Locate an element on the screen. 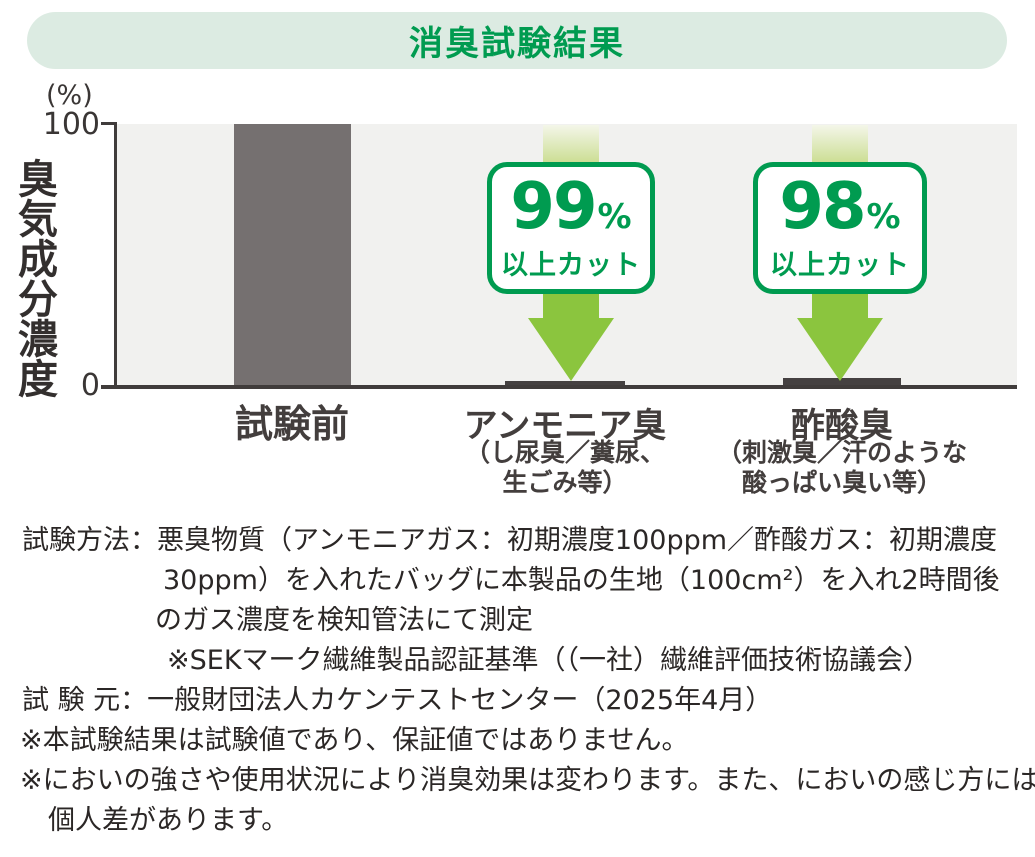 This screenshot has height=857, width=1035. category-subnote-acetic: （刺激臭／汗のような 酸っぱい臭い等） is located at coordinates (842, 468).